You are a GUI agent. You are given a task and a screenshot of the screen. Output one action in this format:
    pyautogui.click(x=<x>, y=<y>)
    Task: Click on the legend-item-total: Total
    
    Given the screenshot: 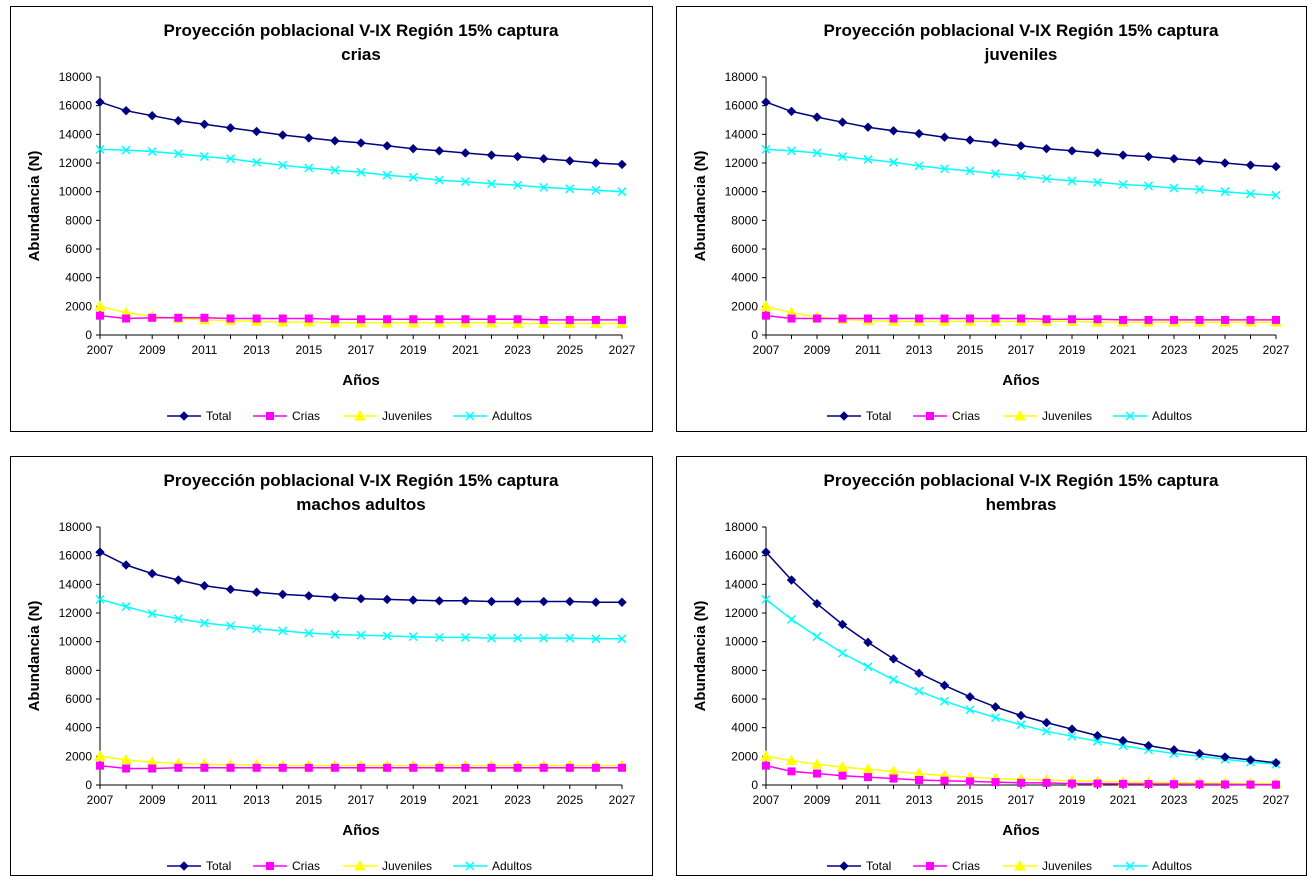 What is the action you would take?
    pyautogui.click(x=199, y=416)
    